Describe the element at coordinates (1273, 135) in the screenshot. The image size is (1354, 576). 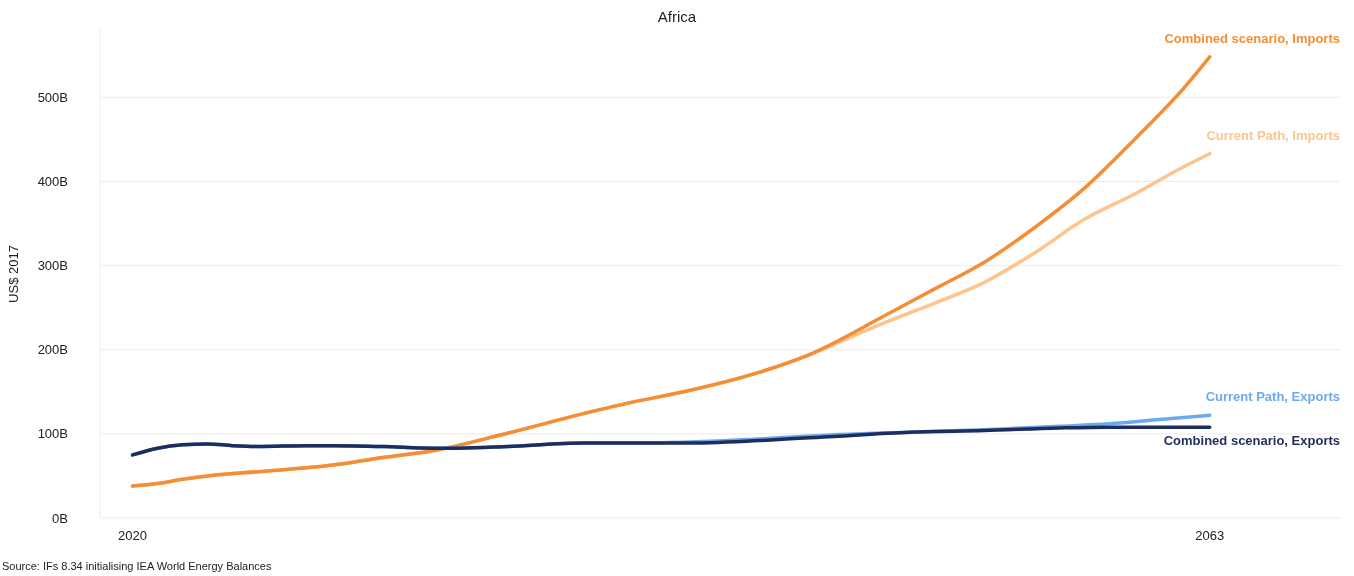
I see `series-label: Current Path, Imports` at that location.